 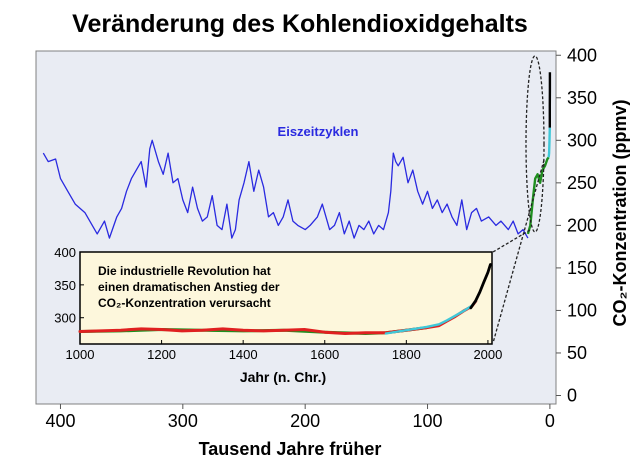 What do you see at coordinates (60, 421) in the screenshot?
I see `main-x-tick-label: 400` at bounding box center [60, 421].